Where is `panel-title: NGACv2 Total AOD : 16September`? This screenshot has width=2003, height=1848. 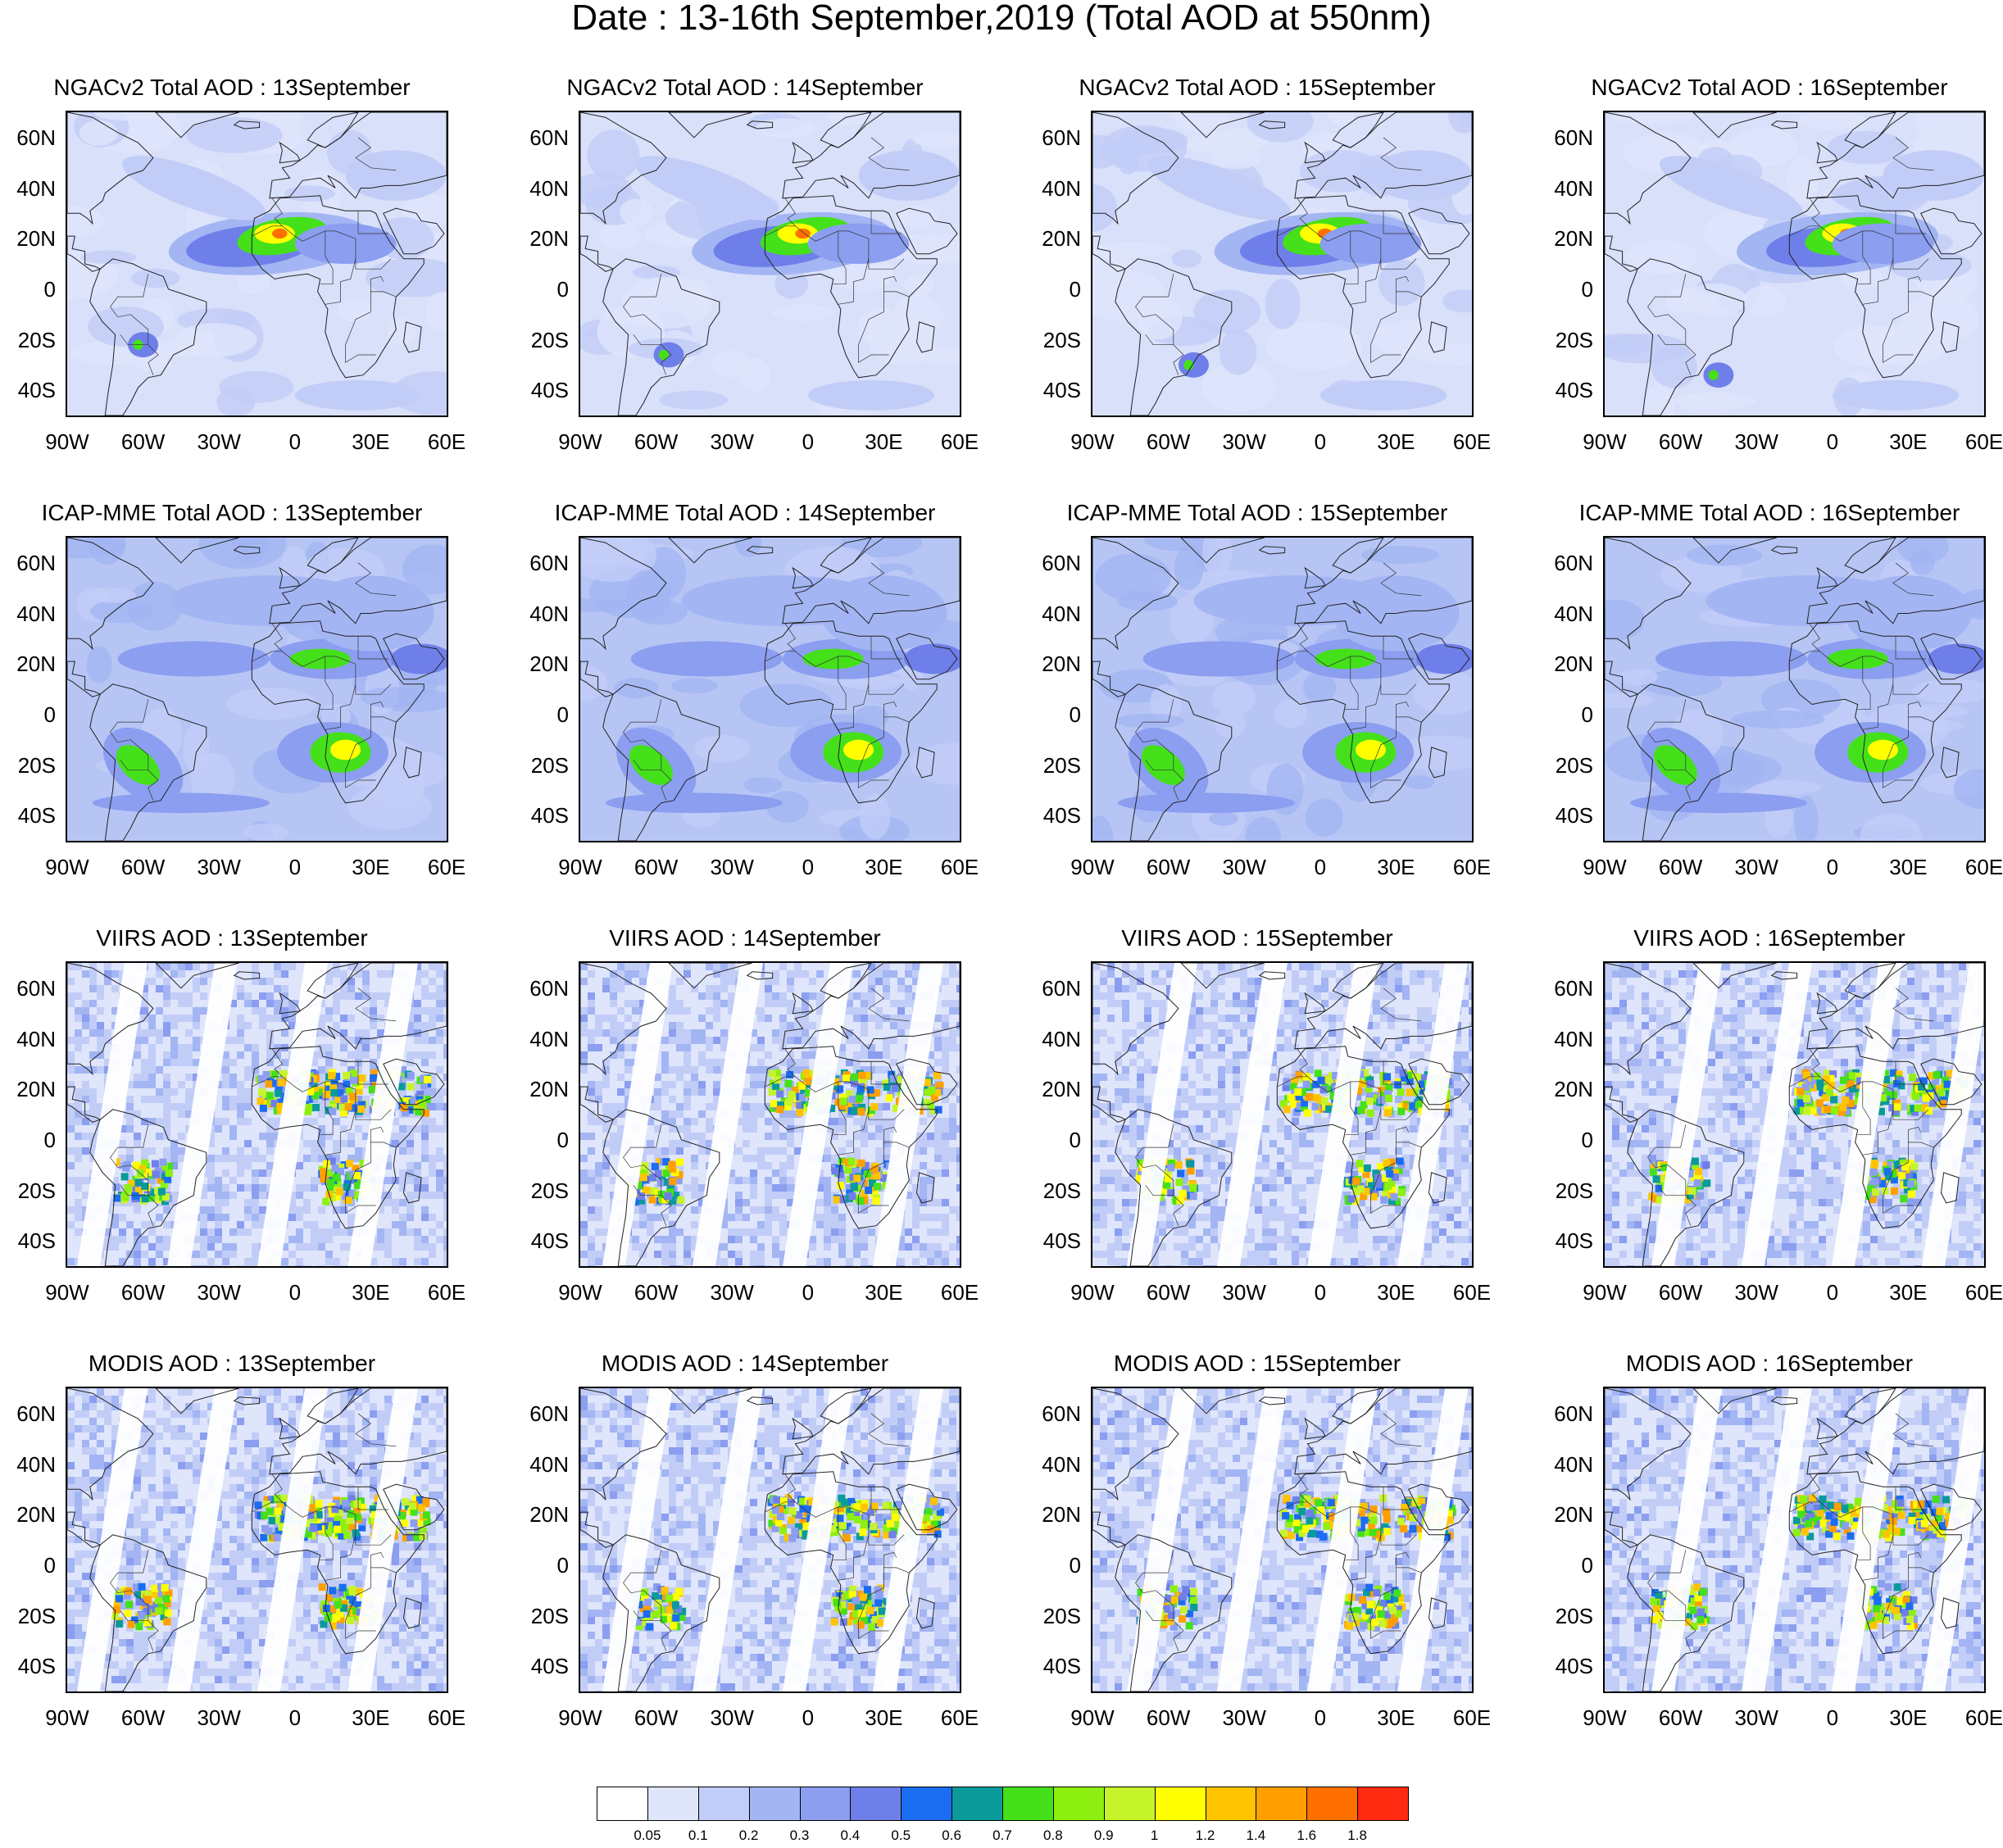
panel-title: NGACv2 Total AOD : 16September is located at coordinates (1769, 88).